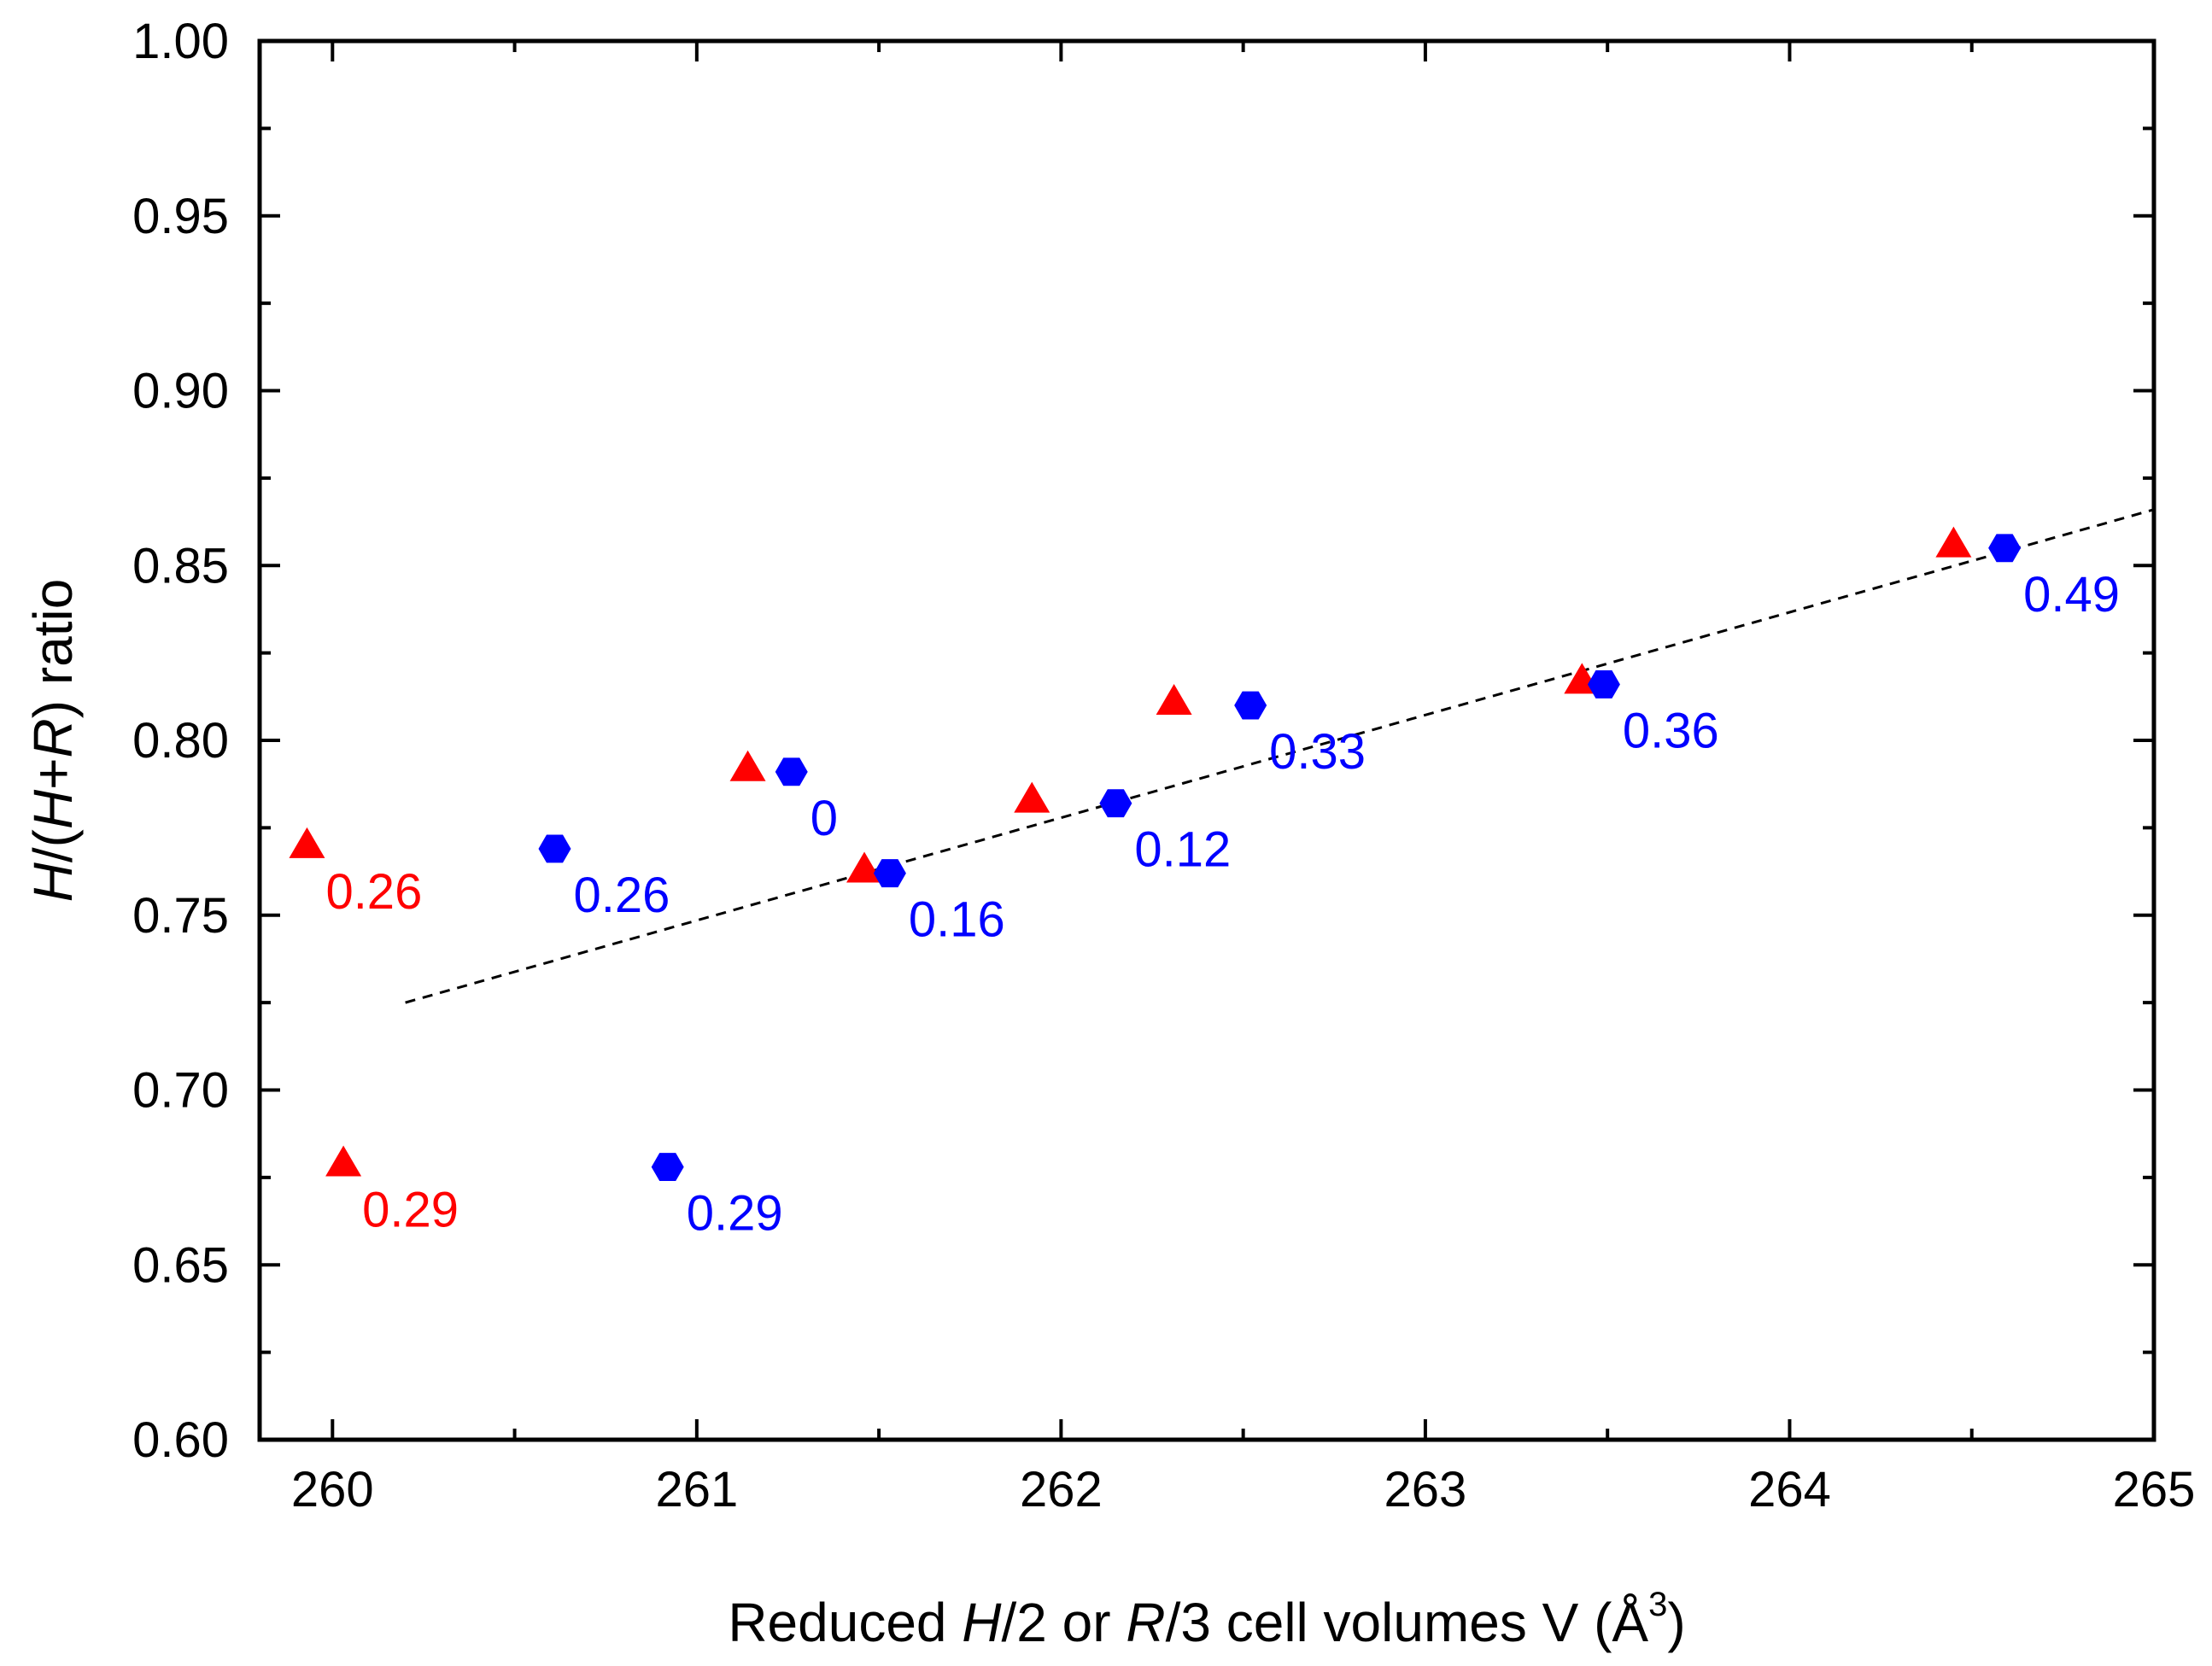 This screenshot has height=1666, width=2212. I want to click on y-axis-title: H/(H+R) ratio, so click(53, 741).